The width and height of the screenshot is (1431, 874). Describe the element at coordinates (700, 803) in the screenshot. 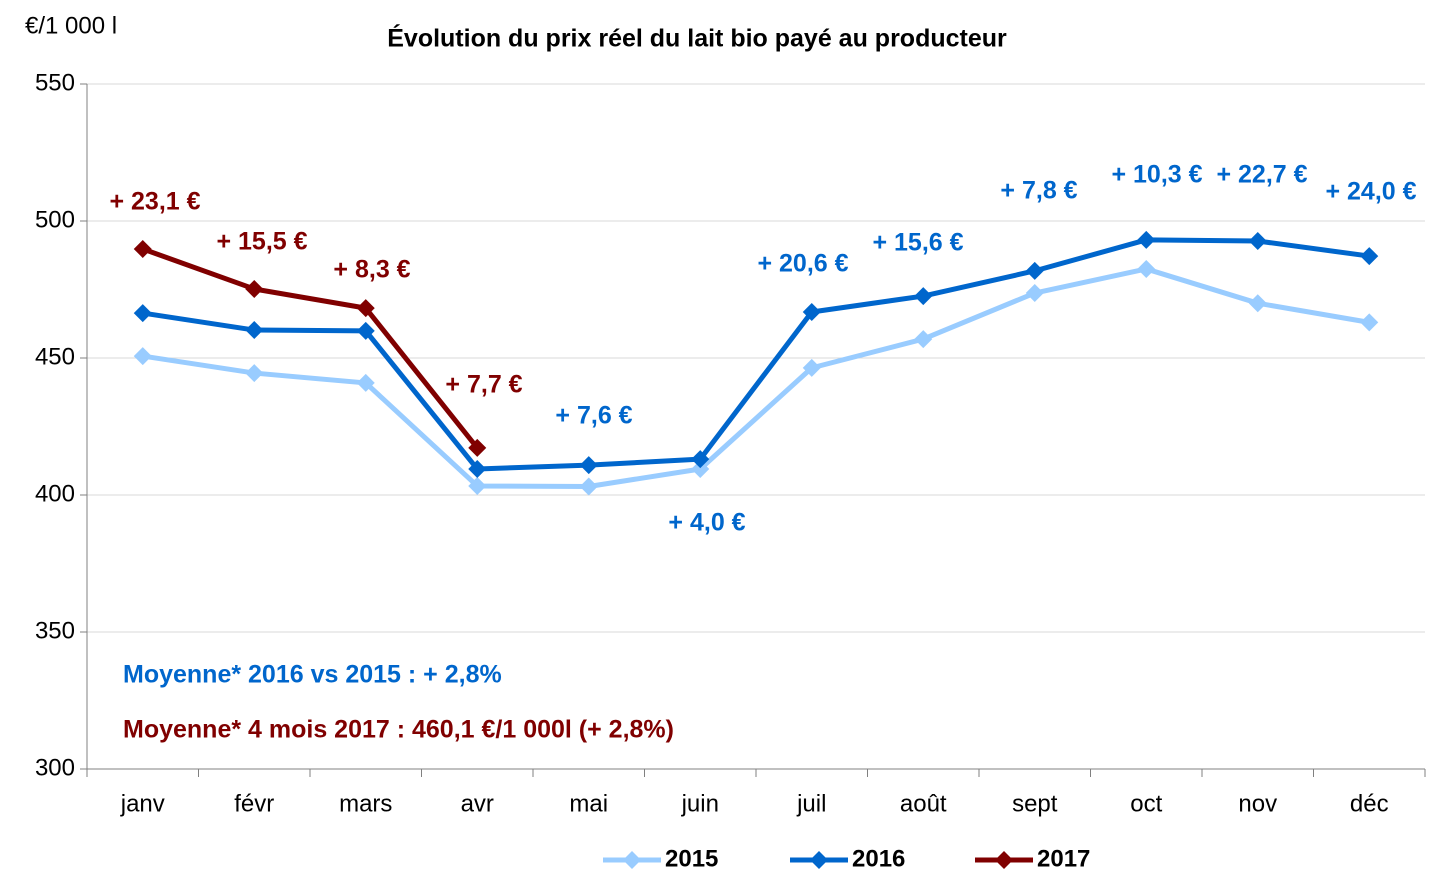

I see `x-tick-label: juin` at that location.